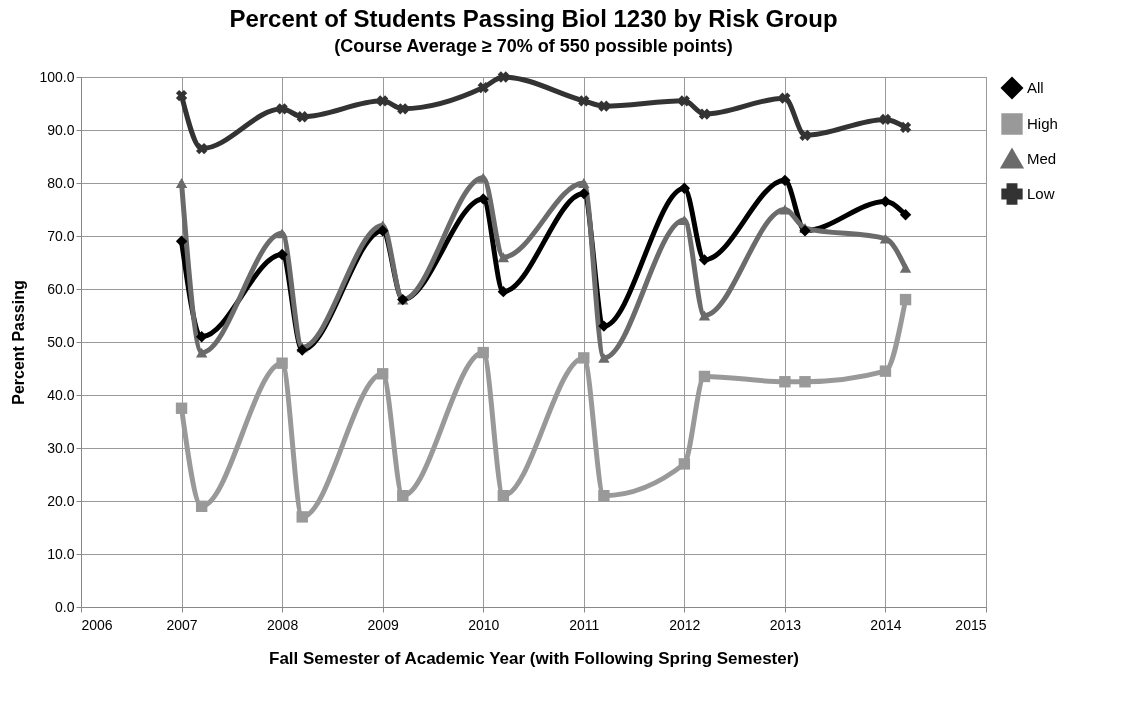  Describe the element at coordinates (484, 624) in the screenshot. I see `x-tick-label: 2010` at that location.